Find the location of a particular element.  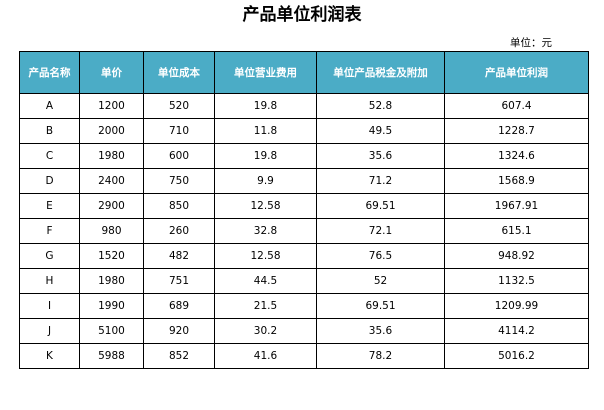

cell-product-name: D is located at coordinates (49, 181).